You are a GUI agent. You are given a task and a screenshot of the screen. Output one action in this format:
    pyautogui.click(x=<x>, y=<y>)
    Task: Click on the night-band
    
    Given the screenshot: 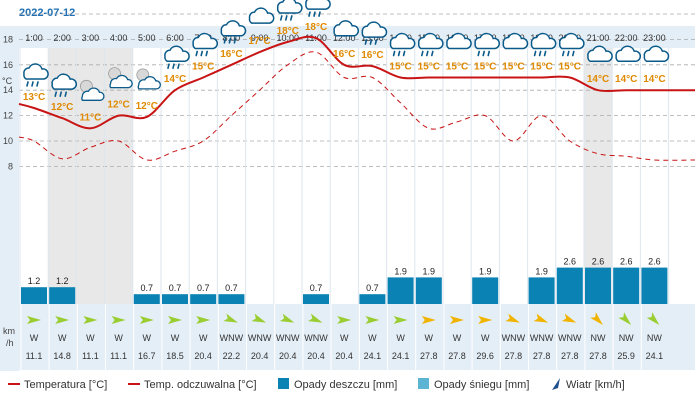 What is the action you would take?
    pyautogui.click(x=62, y=176)
    